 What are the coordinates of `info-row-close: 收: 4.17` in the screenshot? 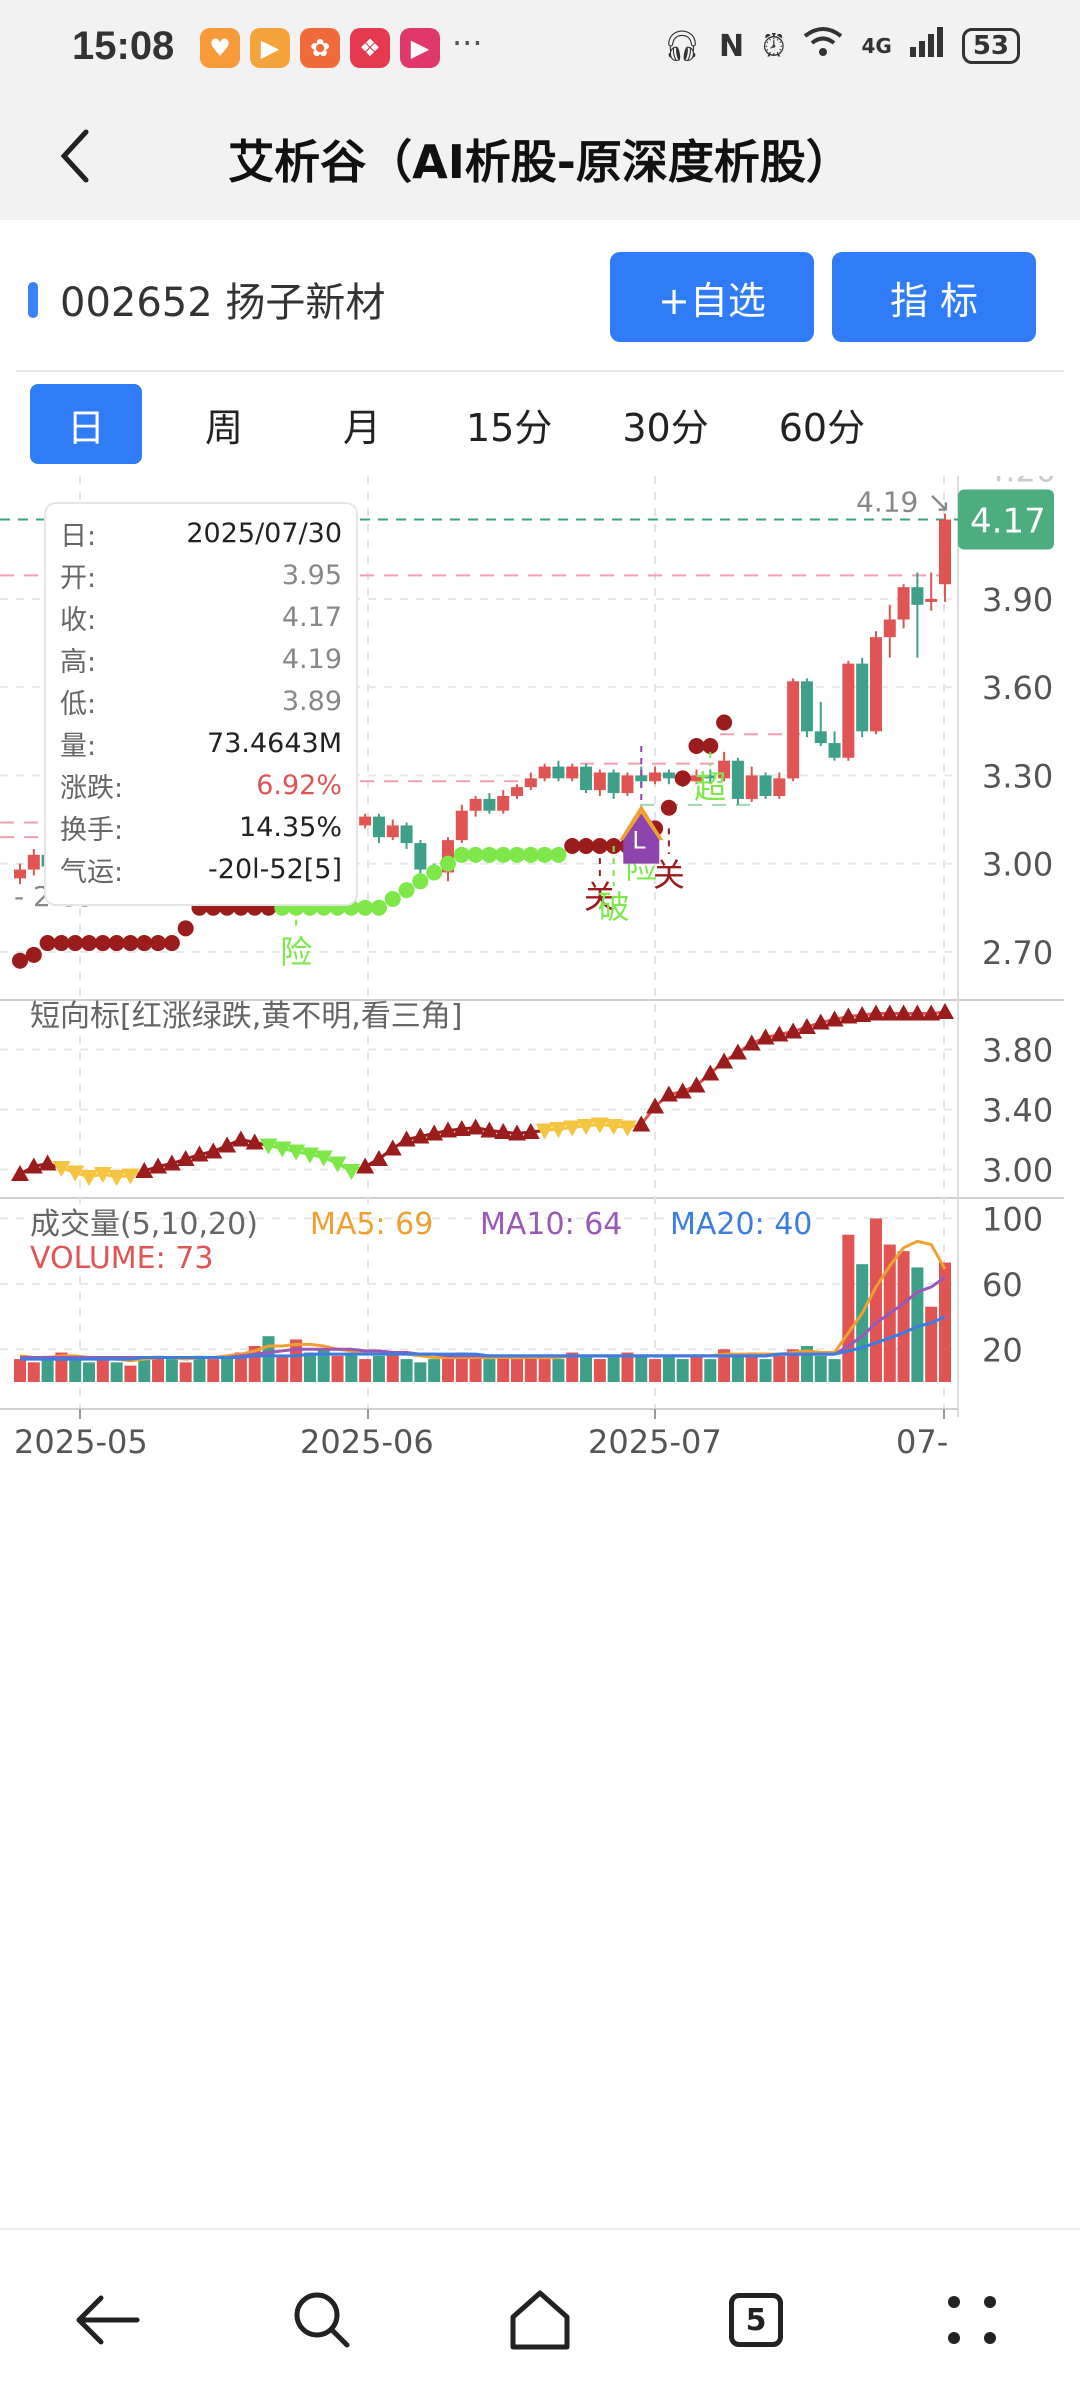 It's located at (201, 618).